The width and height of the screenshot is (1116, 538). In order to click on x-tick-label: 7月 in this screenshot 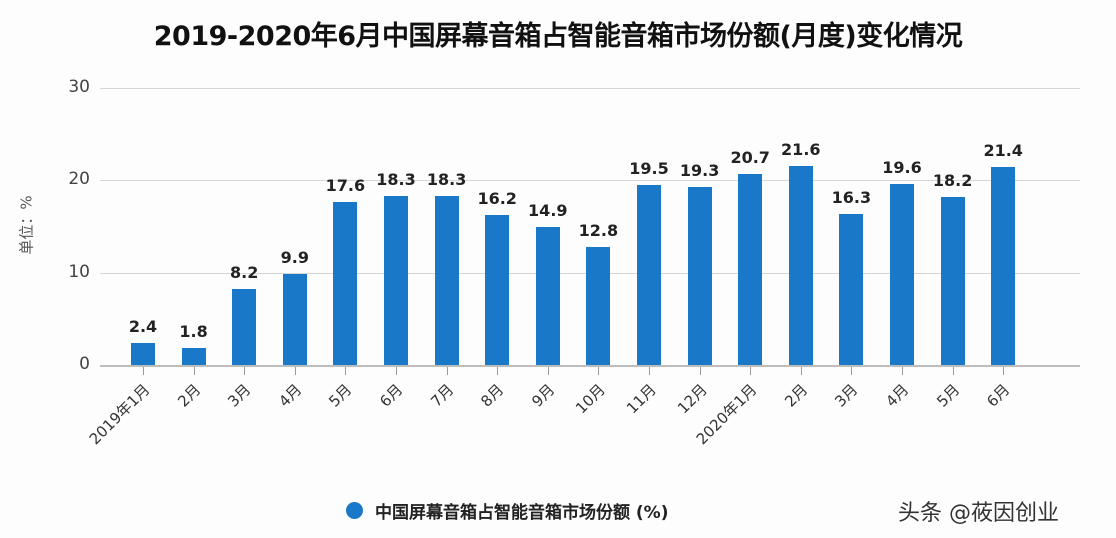, I will do `click(441, 395)`.